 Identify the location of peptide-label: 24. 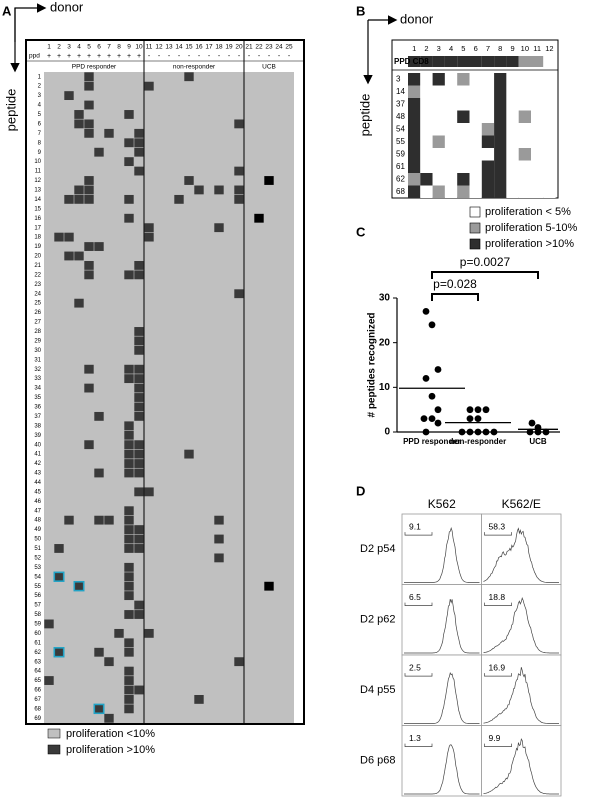
(37, 294).